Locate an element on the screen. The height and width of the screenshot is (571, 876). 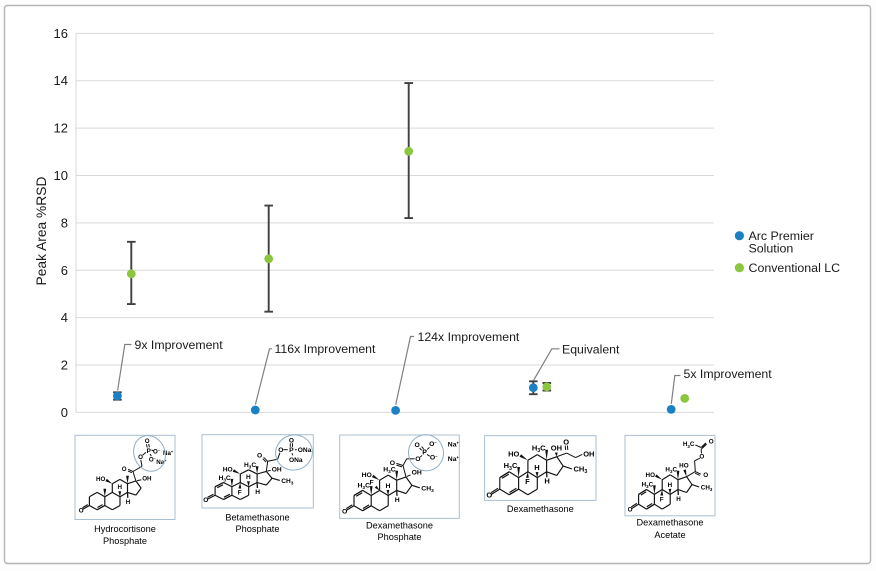
svg-text: 0 is located at coordinates (64, 412).